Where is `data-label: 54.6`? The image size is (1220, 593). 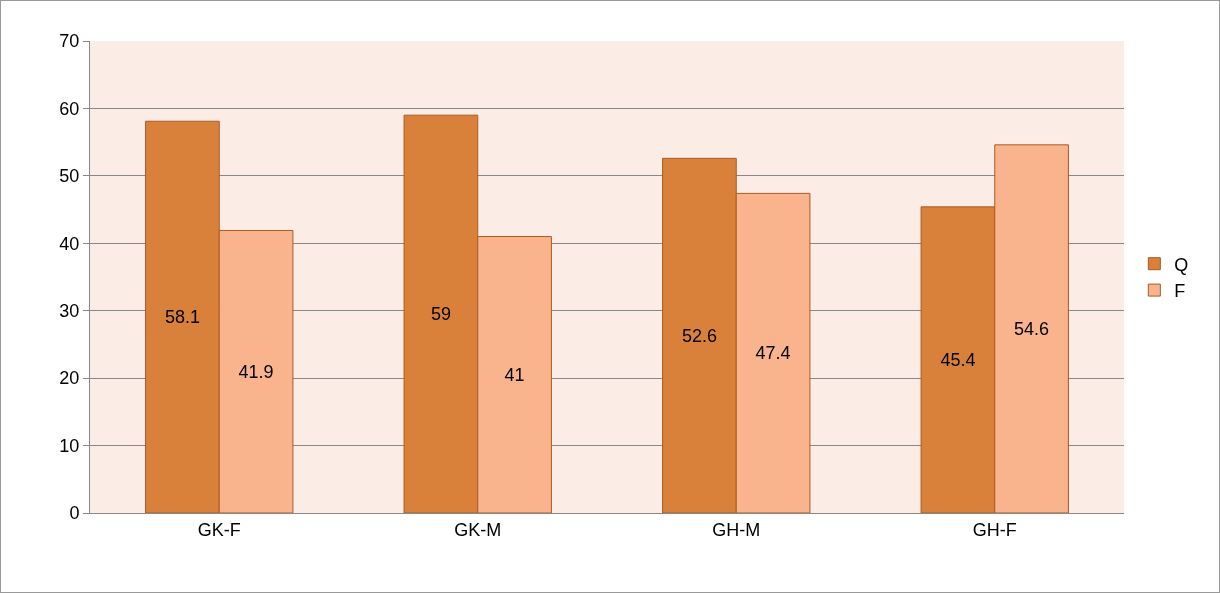 data-label: 54.6 is located at coordinates (1032, 328).